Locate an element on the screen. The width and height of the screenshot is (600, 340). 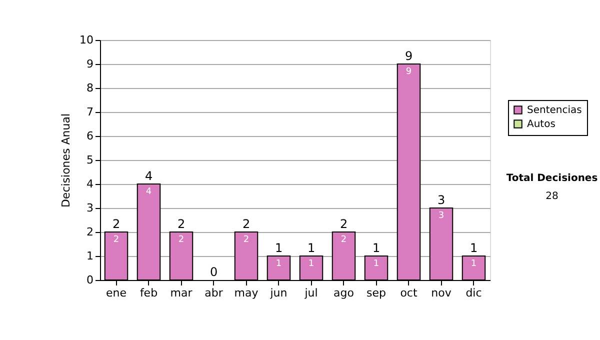
total-label: 9 is located at coordinates (408, 56).